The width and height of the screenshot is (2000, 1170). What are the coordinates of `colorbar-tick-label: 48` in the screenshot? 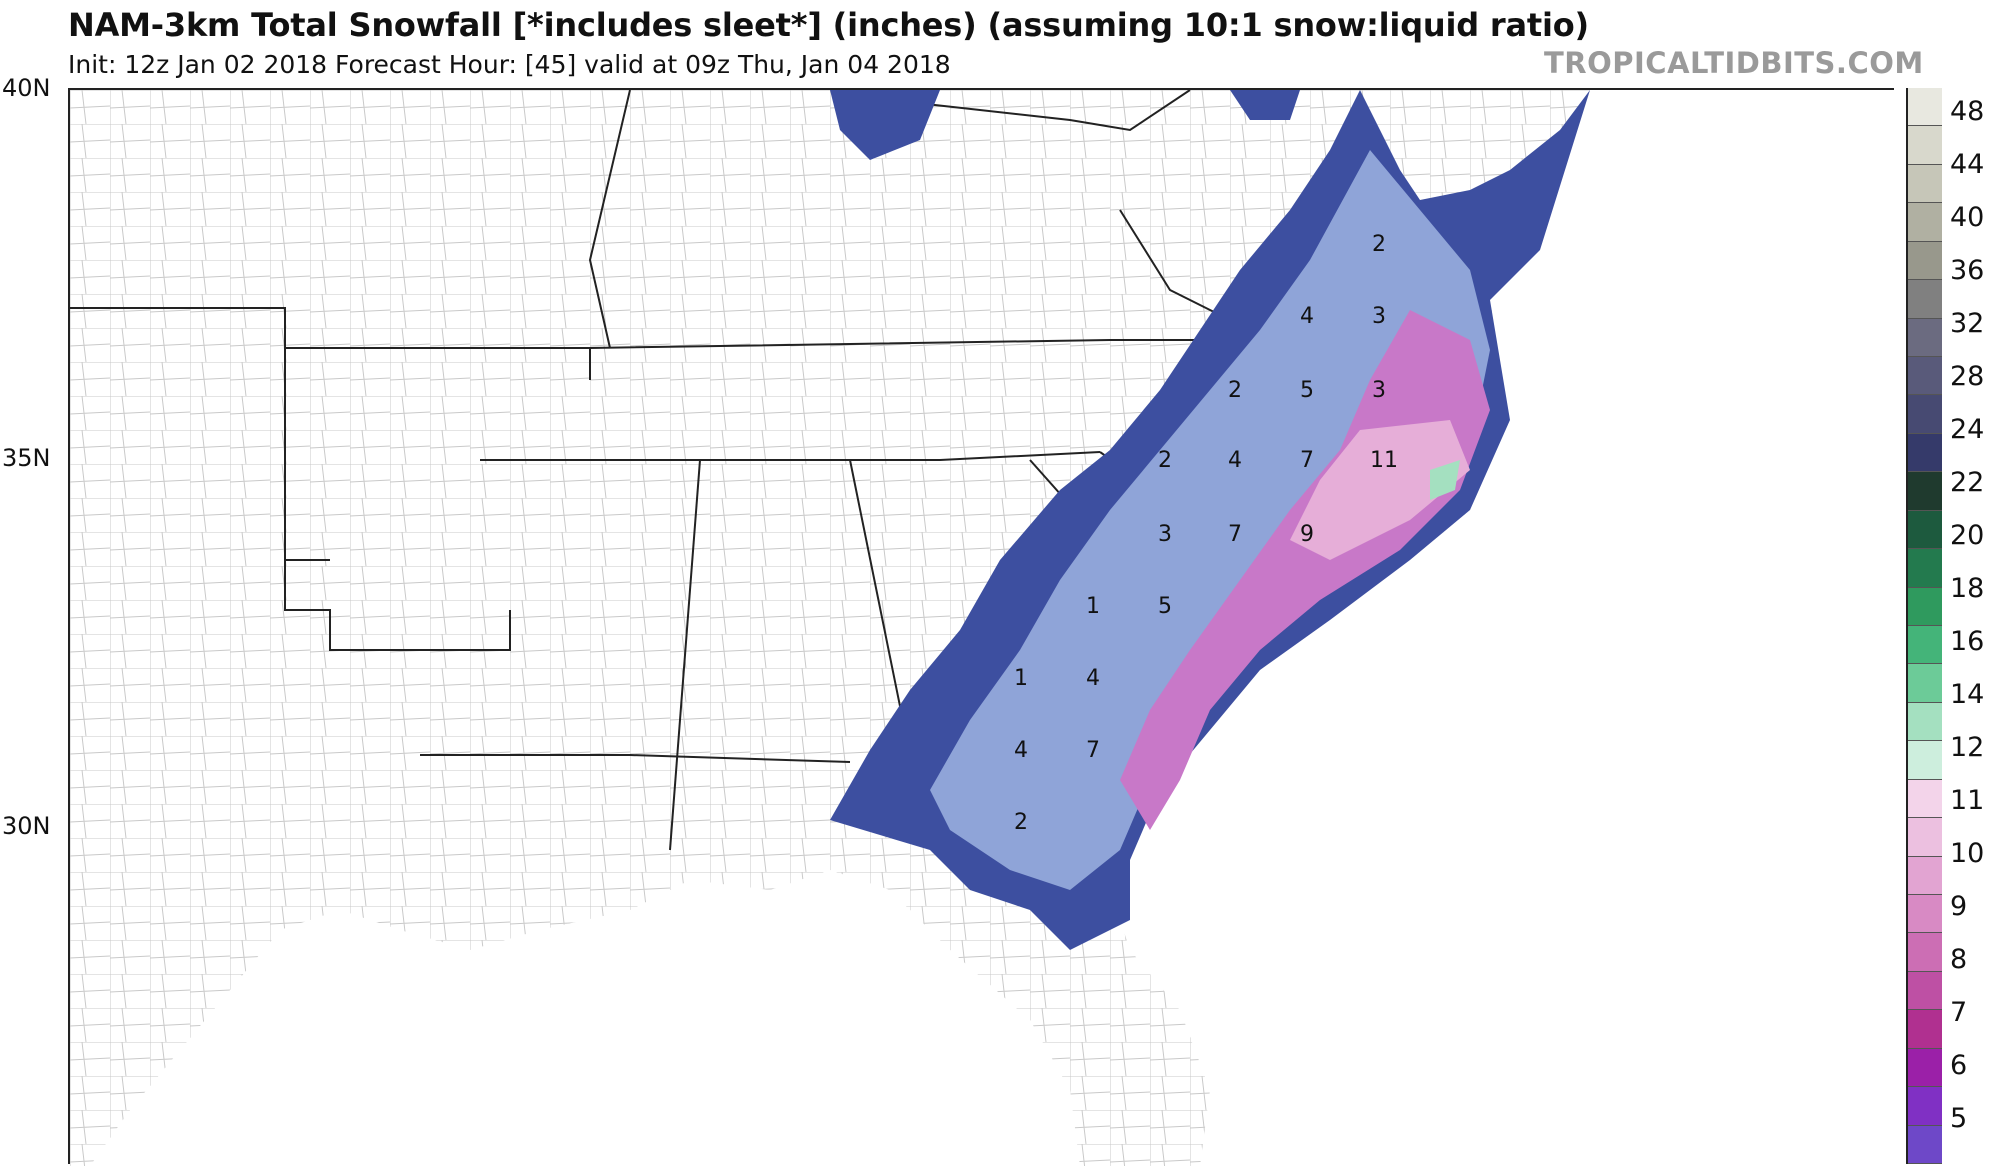 It's located at (1967, 111).